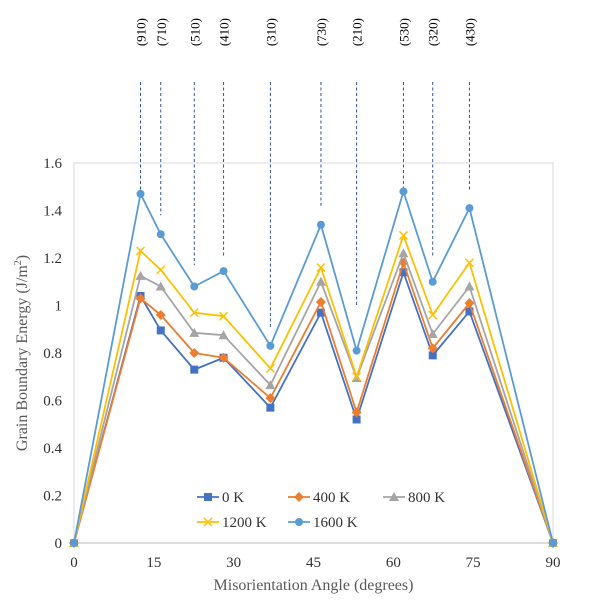 The image size is (589, 604). What do you see at coordinates (52, 402) in the screenshot?
I see `y-tick-label: 0.6` at bounding box center [52, 402].